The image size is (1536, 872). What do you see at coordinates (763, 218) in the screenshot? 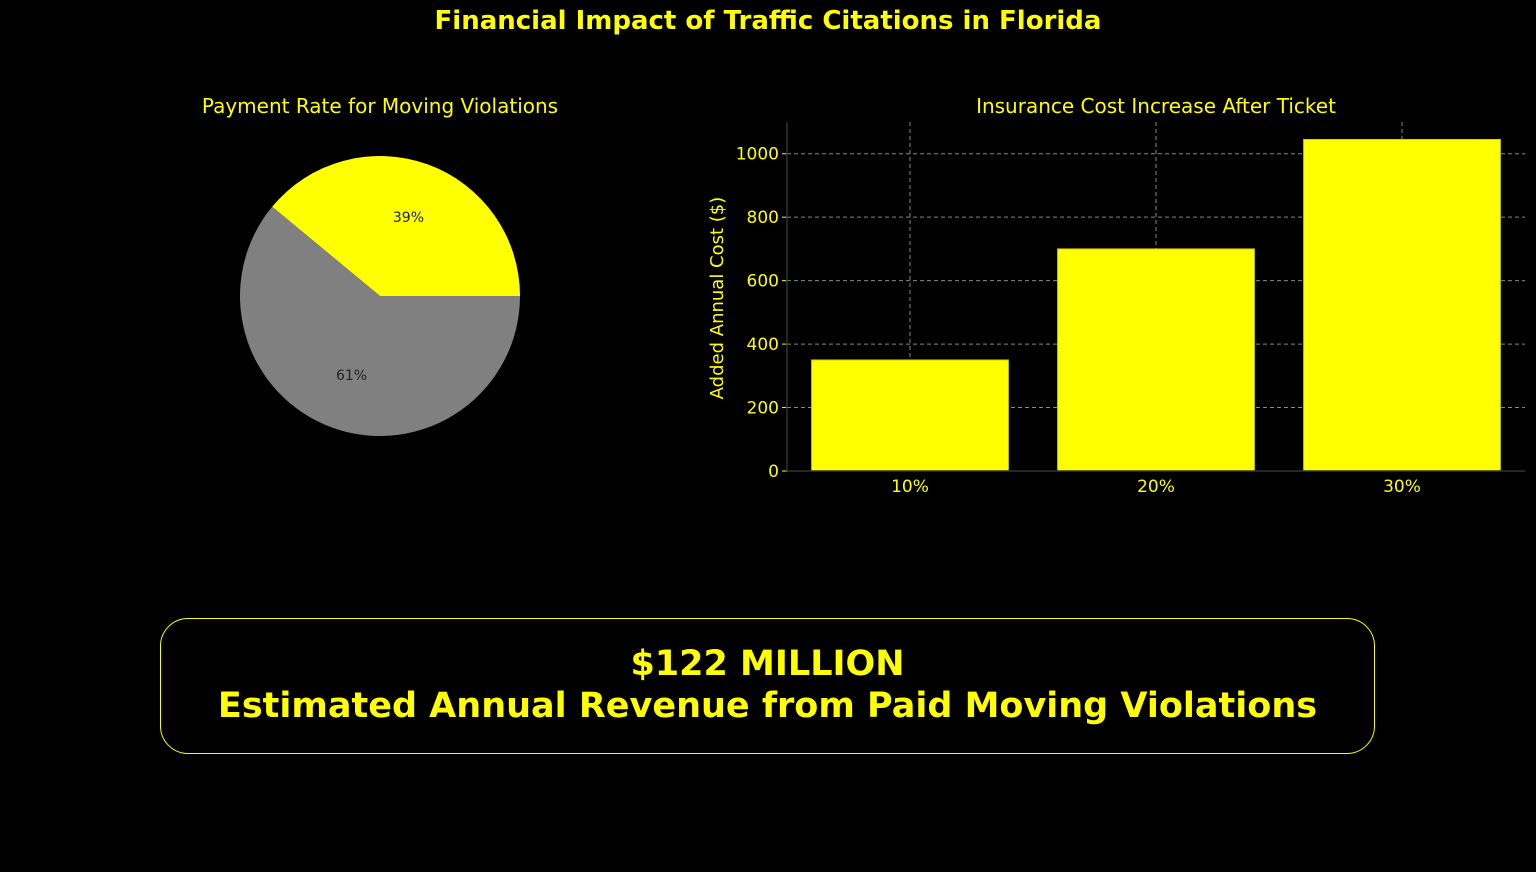
I see `y-tick-label: 800` at bounding box center [763, 218].